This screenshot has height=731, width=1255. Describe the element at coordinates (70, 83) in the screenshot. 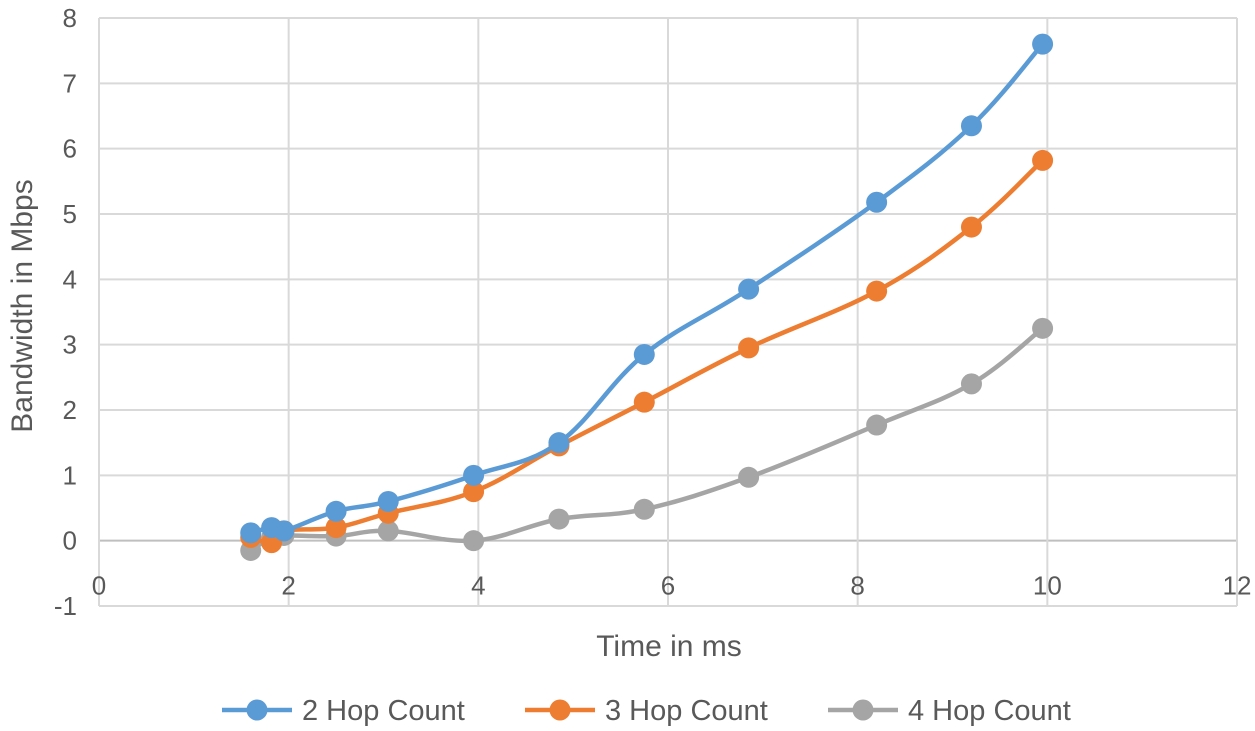

I see `y-tick-label: 7` at that location.